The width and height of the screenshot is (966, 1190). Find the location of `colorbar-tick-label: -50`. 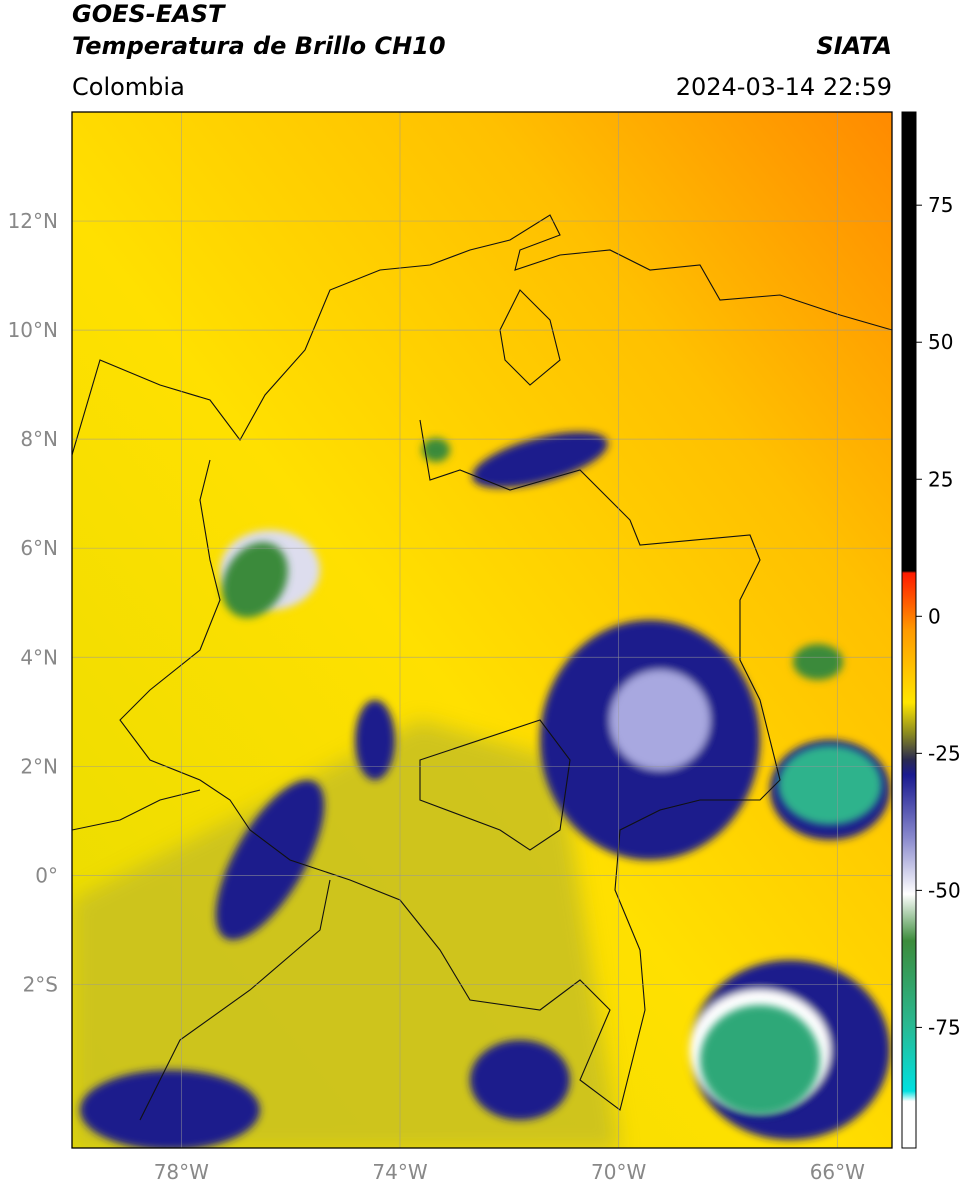

colorbar-tick-label: -50 is located at coordinates (944, 890).